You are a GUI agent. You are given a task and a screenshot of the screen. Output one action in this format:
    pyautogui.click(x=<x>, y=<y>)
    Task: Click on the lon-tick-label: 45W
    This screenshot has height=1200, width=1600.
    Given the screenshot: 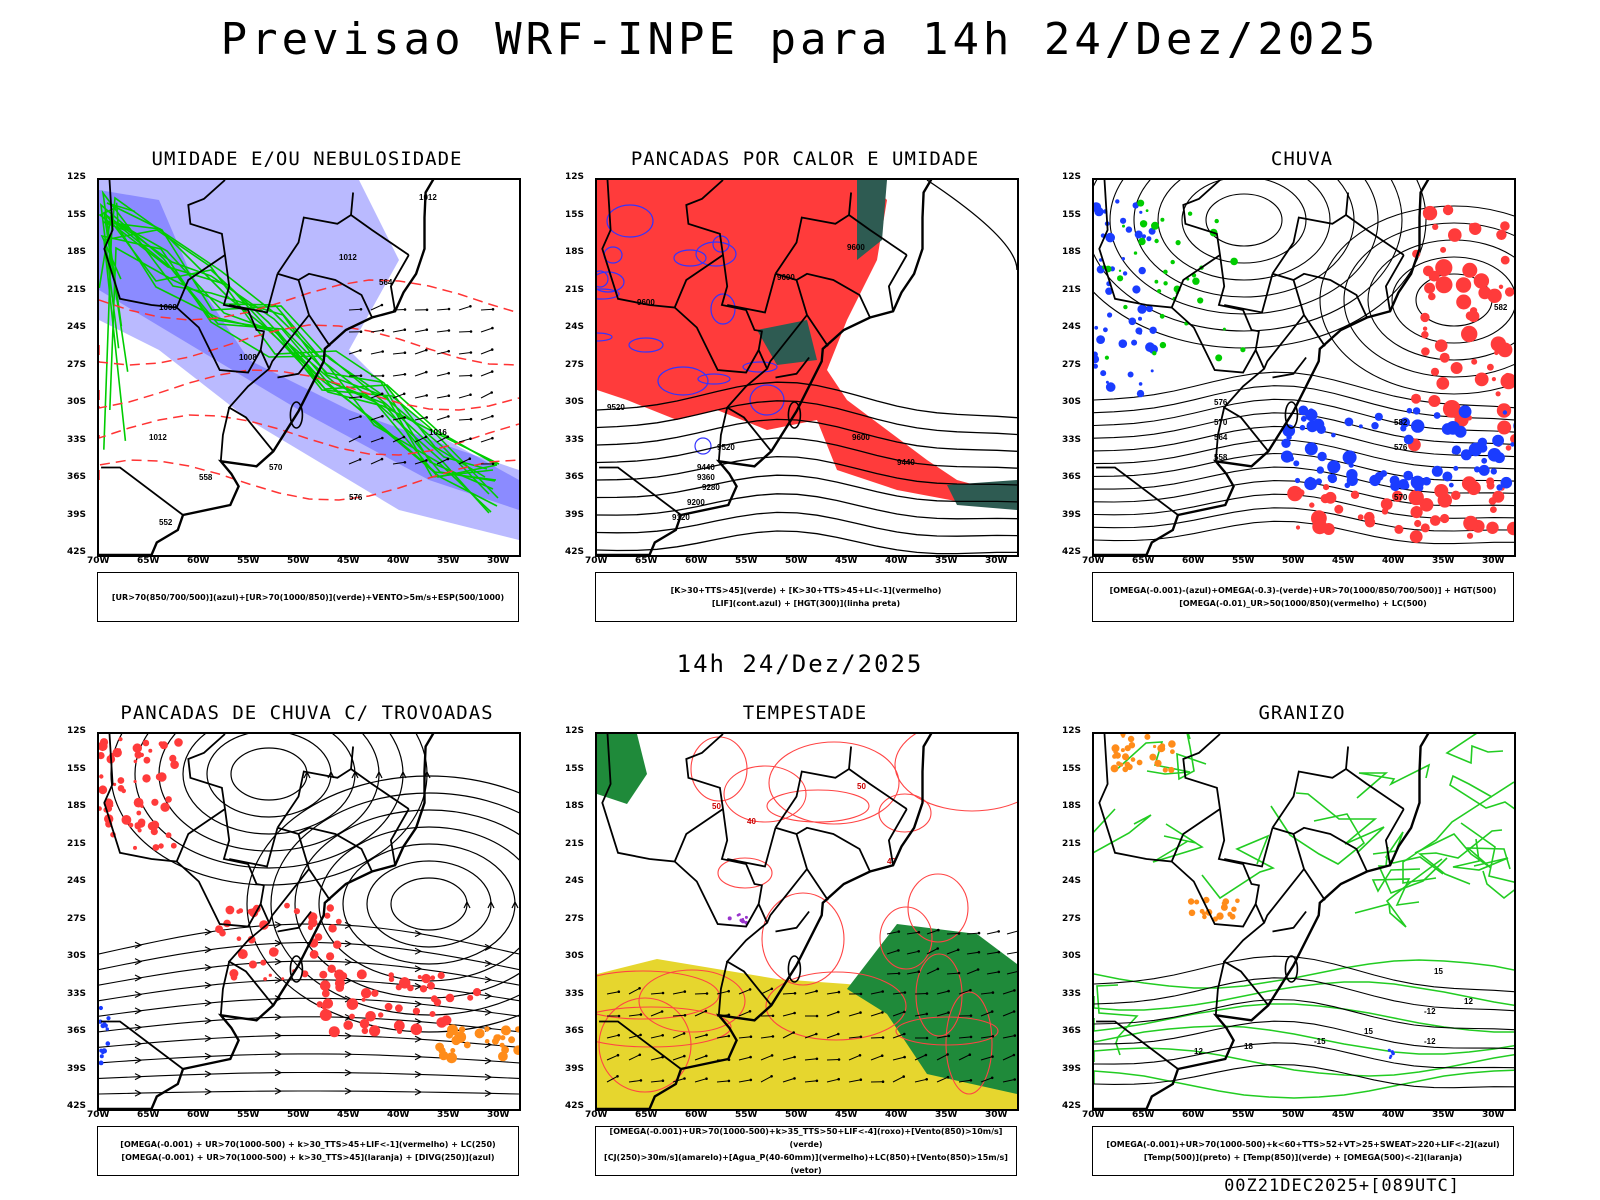 What is the action you would take?
    pyautogui.click(x=348, y=1115)
    